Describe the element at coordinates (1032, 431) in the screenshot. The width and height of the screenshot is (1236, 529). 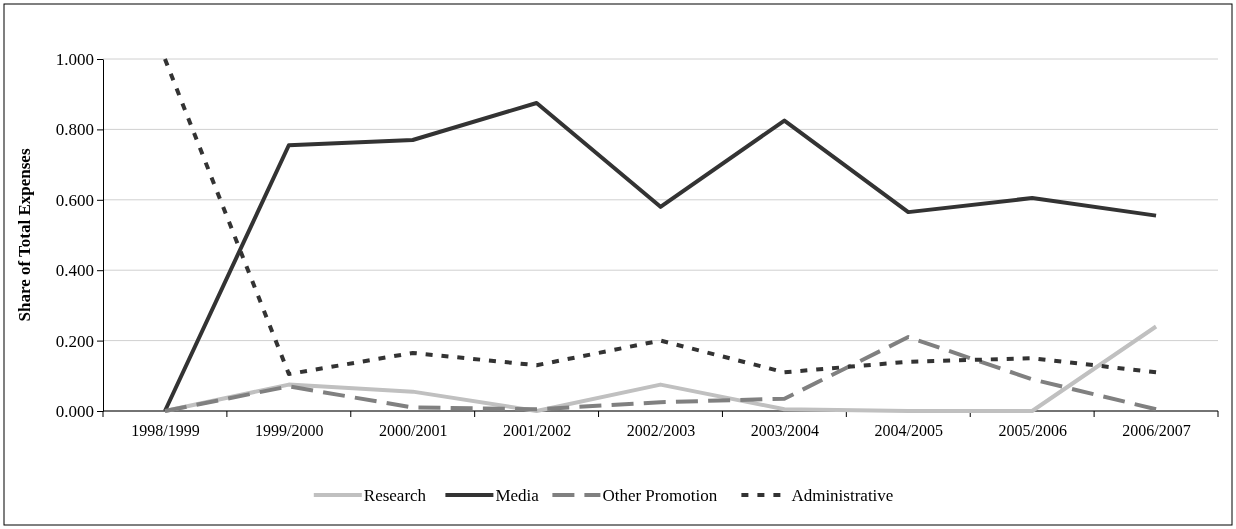
I see `x-tick-label: 2005/2006` at that location.